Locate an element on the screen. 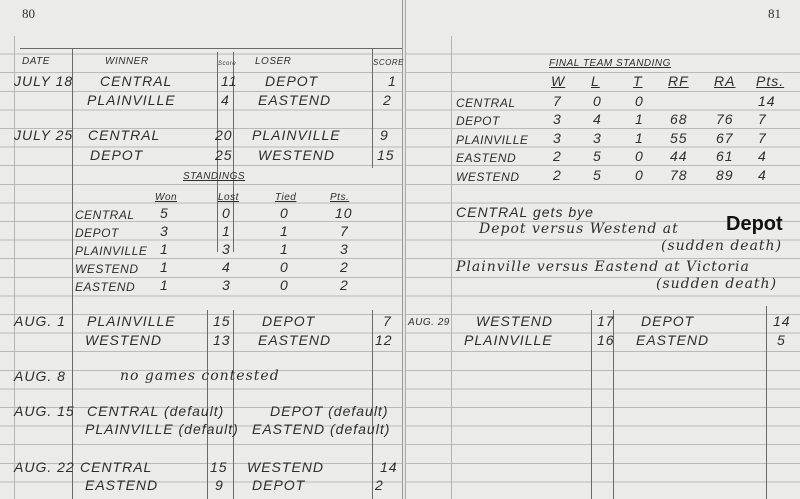  game-loser: EASTEND (default) is located at coordinates (321, 429).